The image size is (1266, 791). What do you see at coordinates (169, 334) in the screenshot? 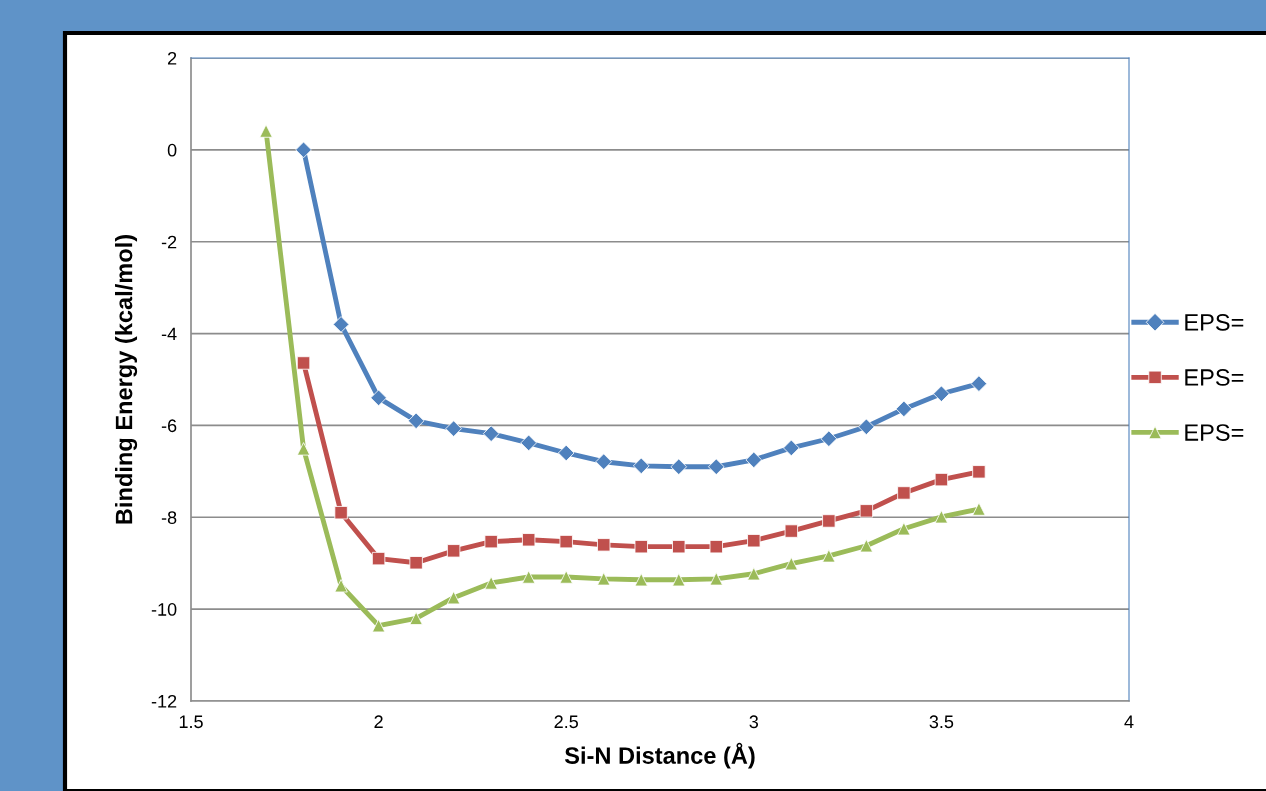
I see `y-tick-label: -4` at bounding box center [169, 334].